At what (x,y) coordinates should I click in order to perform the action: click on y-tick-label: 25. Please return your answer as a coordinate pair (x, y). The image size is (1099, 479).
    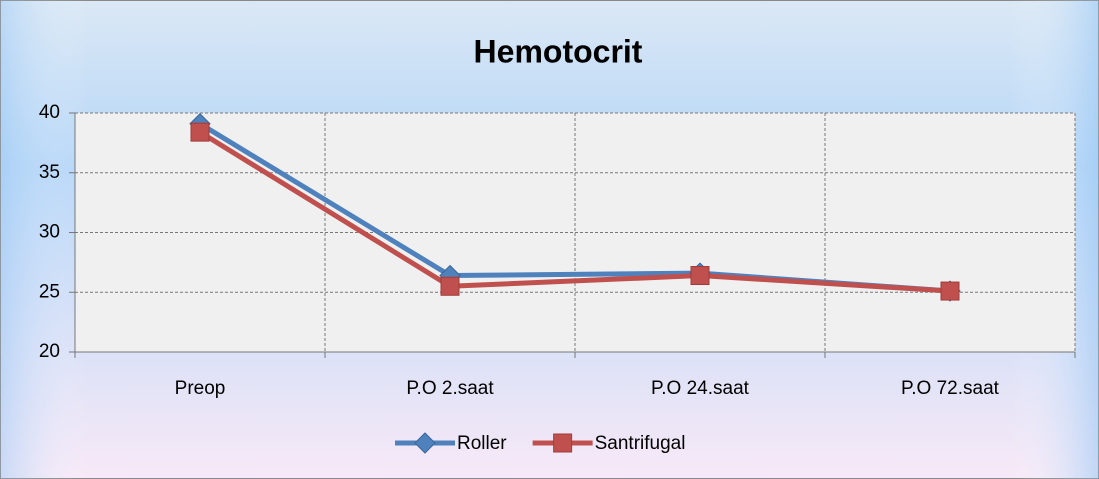
    Looking at the image, I should click on (49, 291).